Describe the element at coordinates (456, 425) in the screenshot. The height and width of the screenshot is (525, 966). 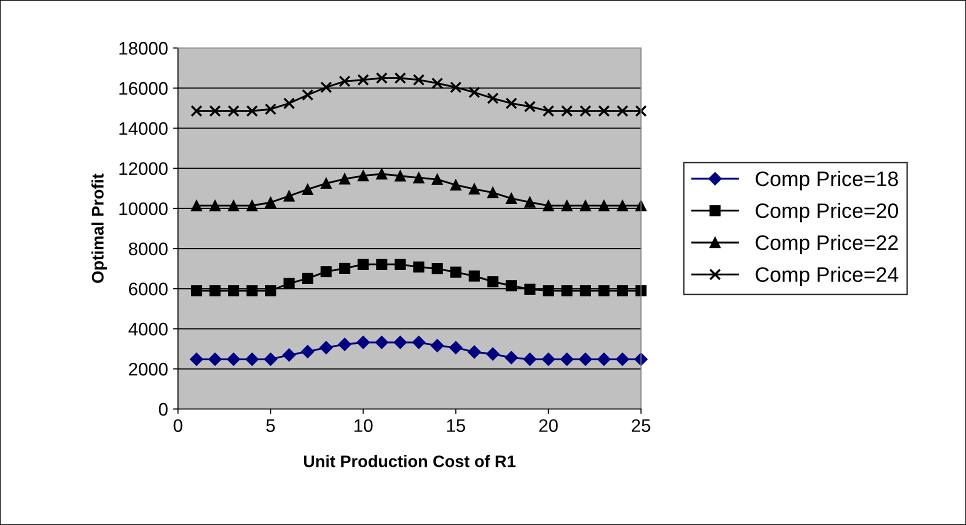
I see `x-tick-label: 15` at that location.